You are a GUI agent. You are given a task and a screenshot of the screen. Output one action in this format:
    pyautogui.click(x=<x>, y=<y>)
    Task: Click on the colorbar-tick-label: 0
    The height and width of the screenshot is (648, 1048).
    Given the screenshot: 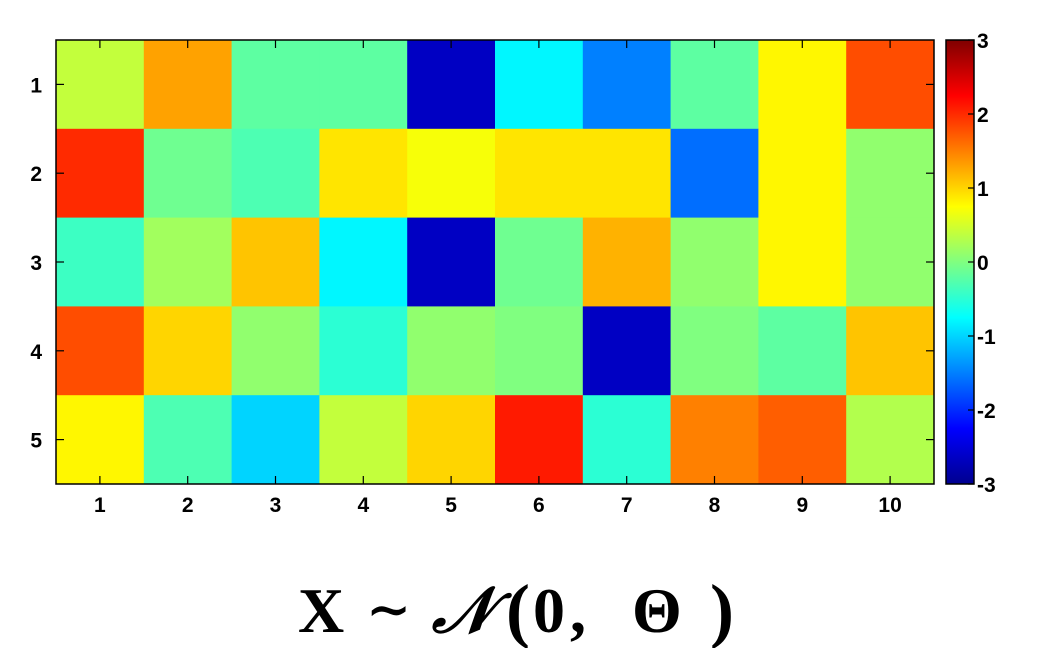 What is the action you would take?
    pyautogui.click(x=983, y=263)
    